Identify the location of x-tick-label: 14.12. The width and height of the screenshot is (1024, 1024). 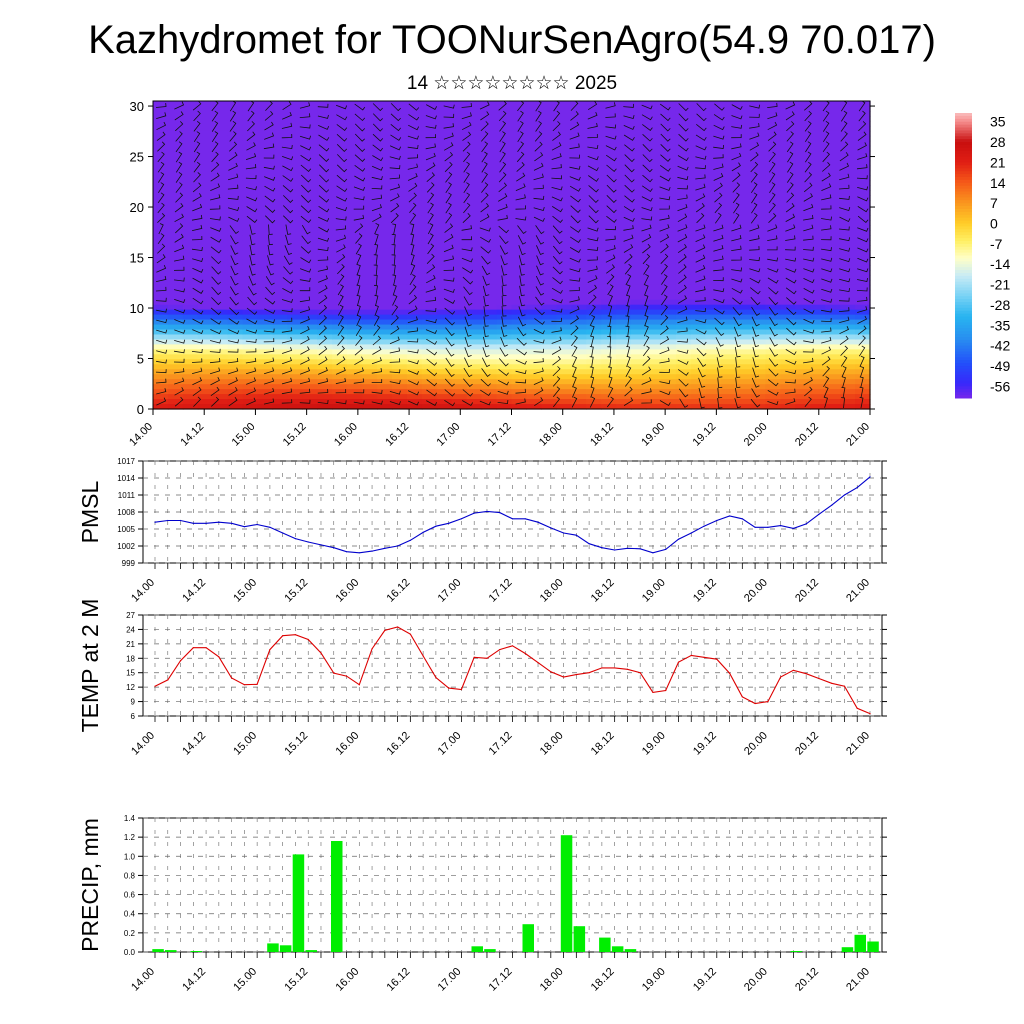
(192, 435).